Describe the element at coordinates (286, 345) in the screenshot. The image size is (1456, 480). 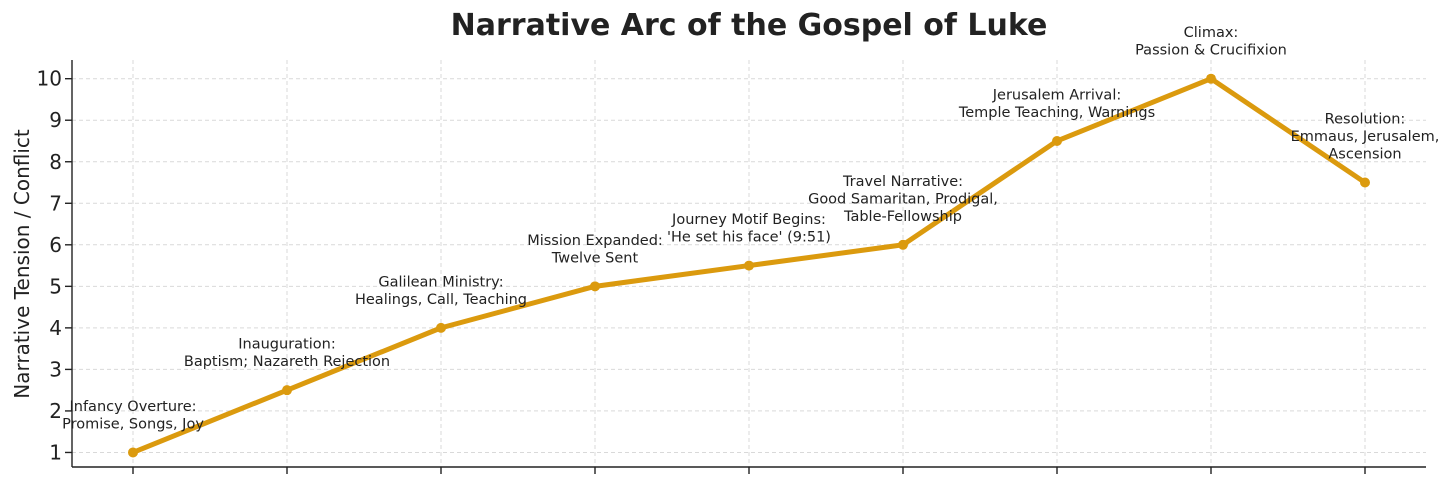
I see `annotation-line: Inauguration:` at that location.